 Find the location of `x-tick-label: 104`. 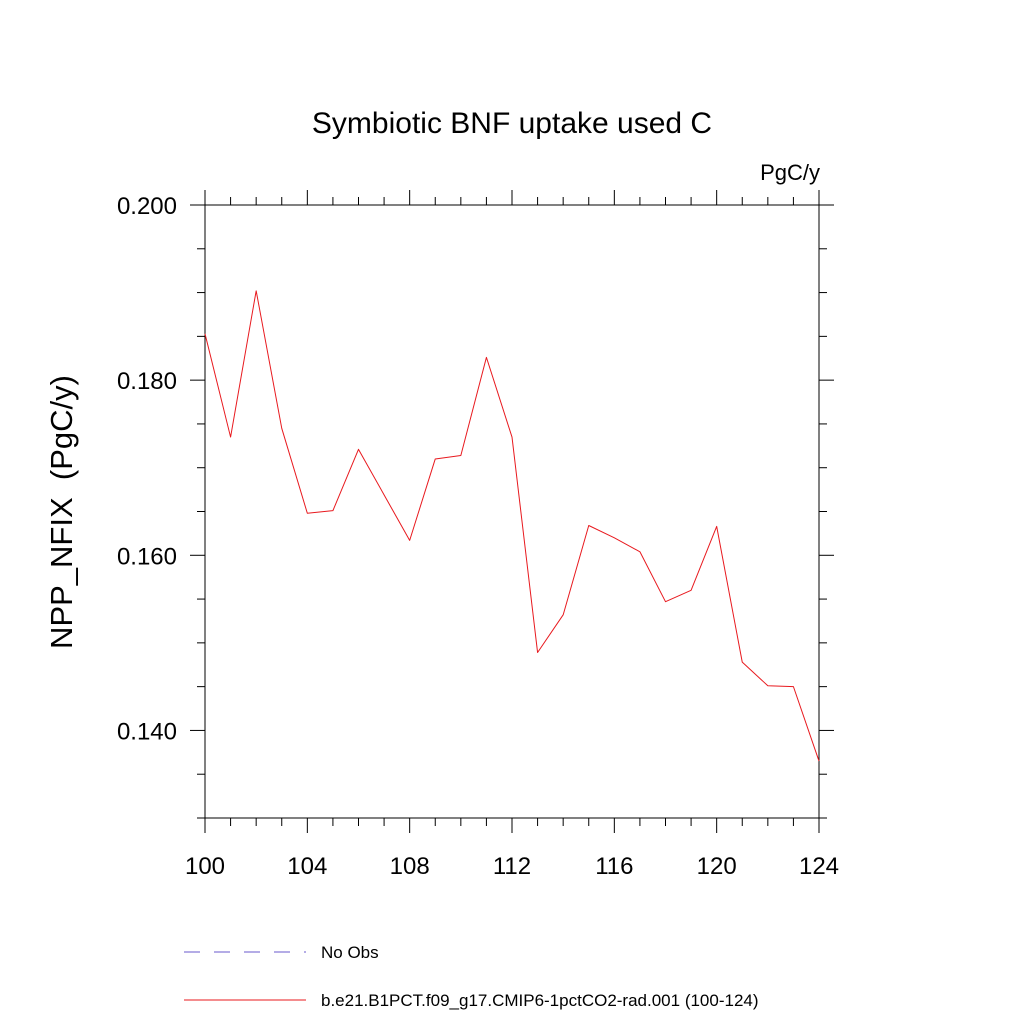

x-tick-label: 104 is located at coordinates (307, 866).